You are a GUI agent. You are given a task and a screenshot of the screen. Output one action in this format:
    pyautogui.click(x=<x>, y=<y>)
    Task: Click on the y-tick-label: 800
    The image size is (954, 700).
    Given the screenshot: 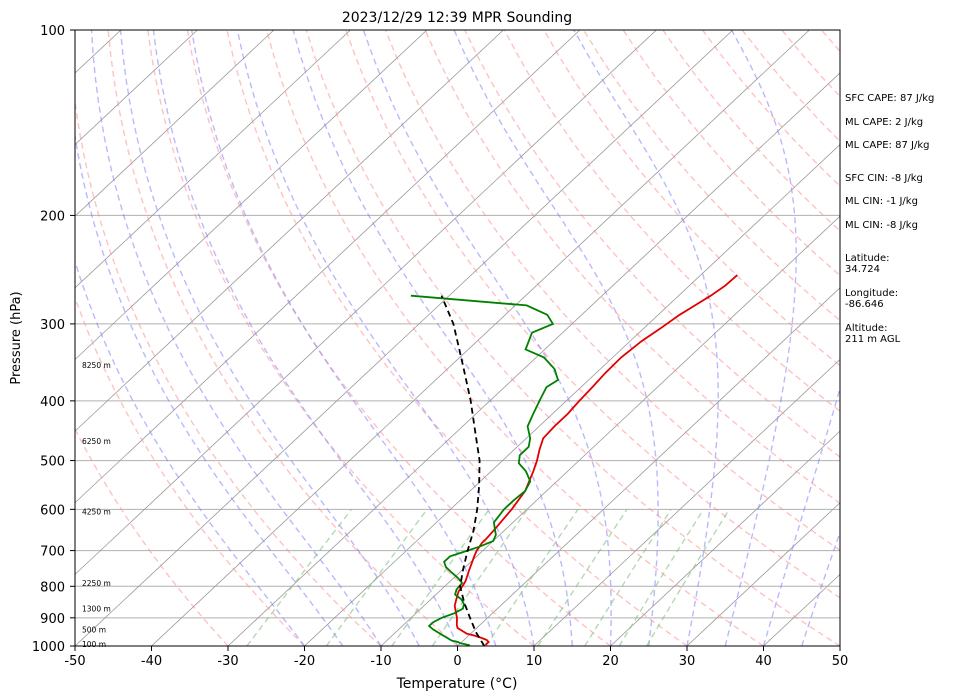 What is the action you would take?
    pyautogui.click(x=52, y=587)
    